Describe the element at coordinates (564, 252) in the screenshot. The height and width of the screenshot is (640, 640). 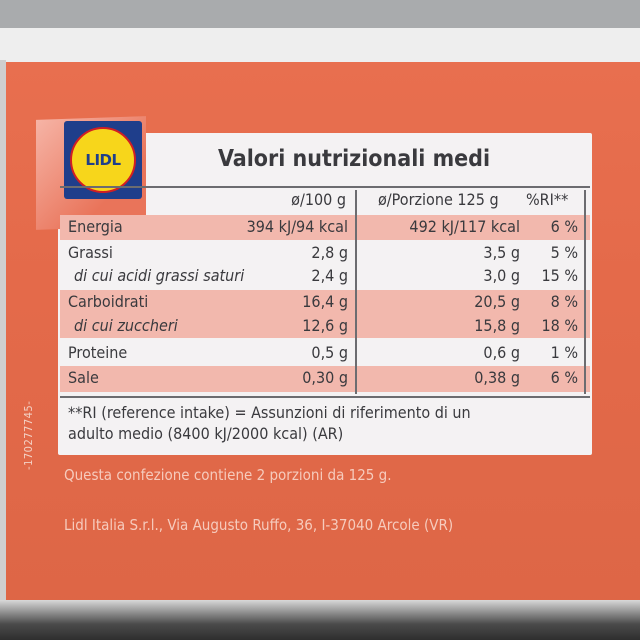
I see `value-ri: 5 %` at that location.